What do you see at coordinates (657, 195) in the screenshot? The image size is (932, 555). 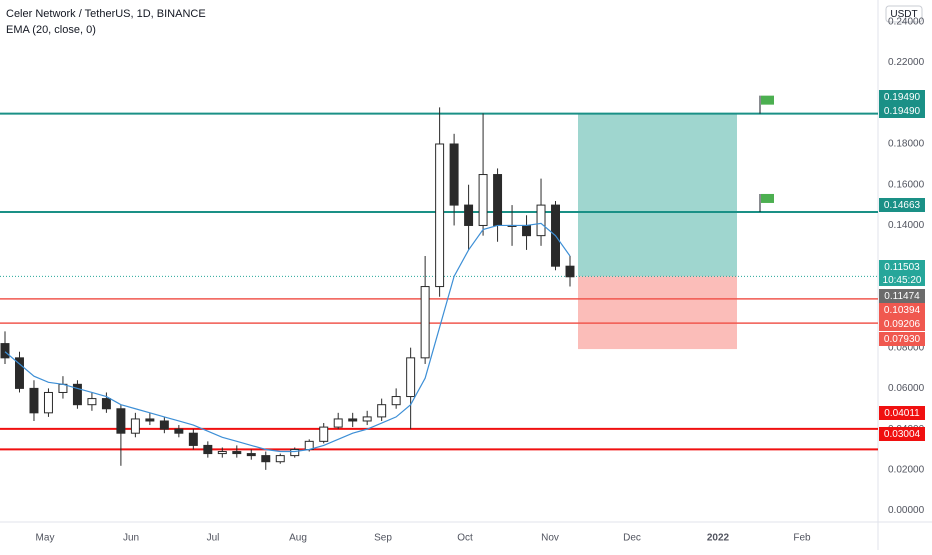 I see `position-target-zone` at bounding box center [657, 195].